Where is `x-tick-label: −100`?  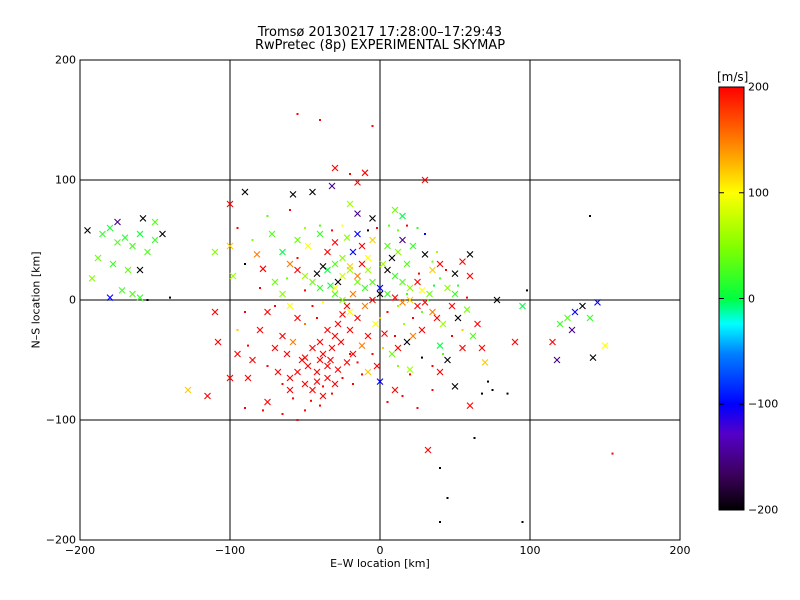
x-tick-label: −100 is located at coordinates (230, 550).